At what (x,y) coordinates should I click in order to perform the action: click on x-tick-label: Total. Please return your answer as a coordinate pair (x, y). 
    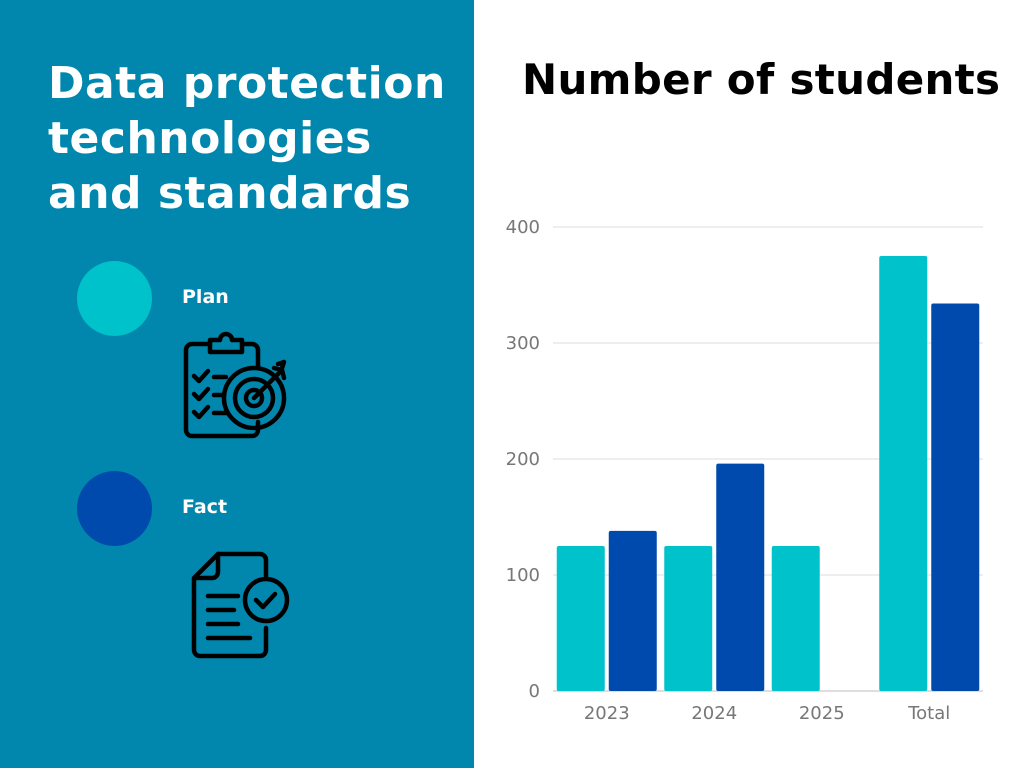
    Looking at the image, I should click on (928, 713).